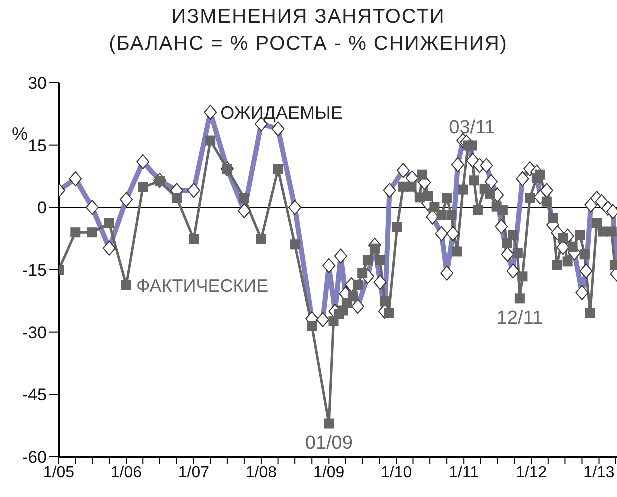 The width and height of the screenshot is (617, 497). What do you see at coordinates (329, 473) in the screenshot?
I see `x-tick-label: 1/09` at bounding box center [329, 473].